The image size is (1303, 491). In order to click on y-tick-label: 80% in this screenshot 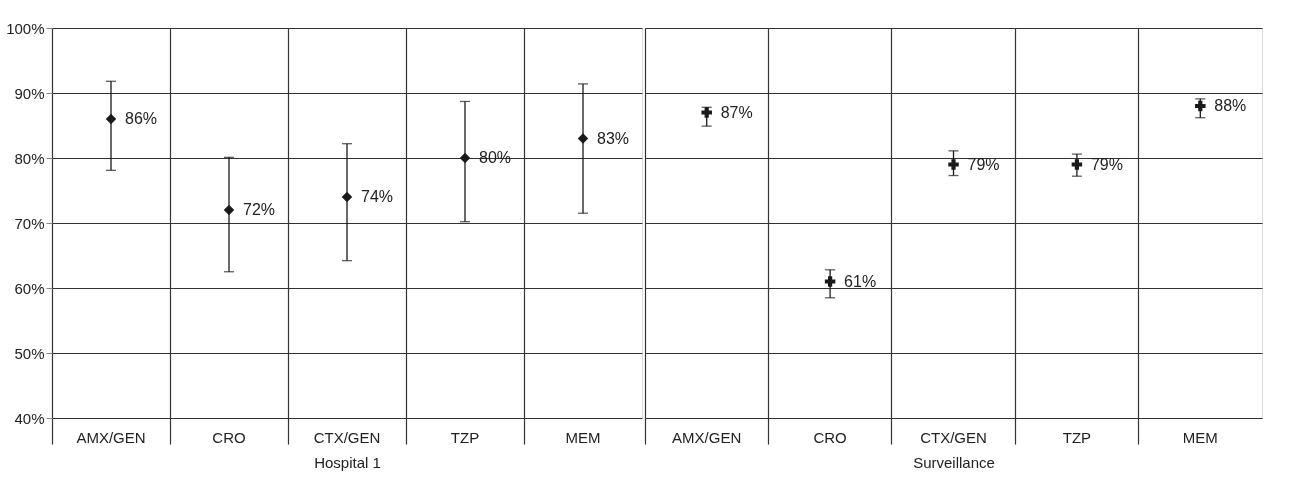, I will do `click(29, 158)`.